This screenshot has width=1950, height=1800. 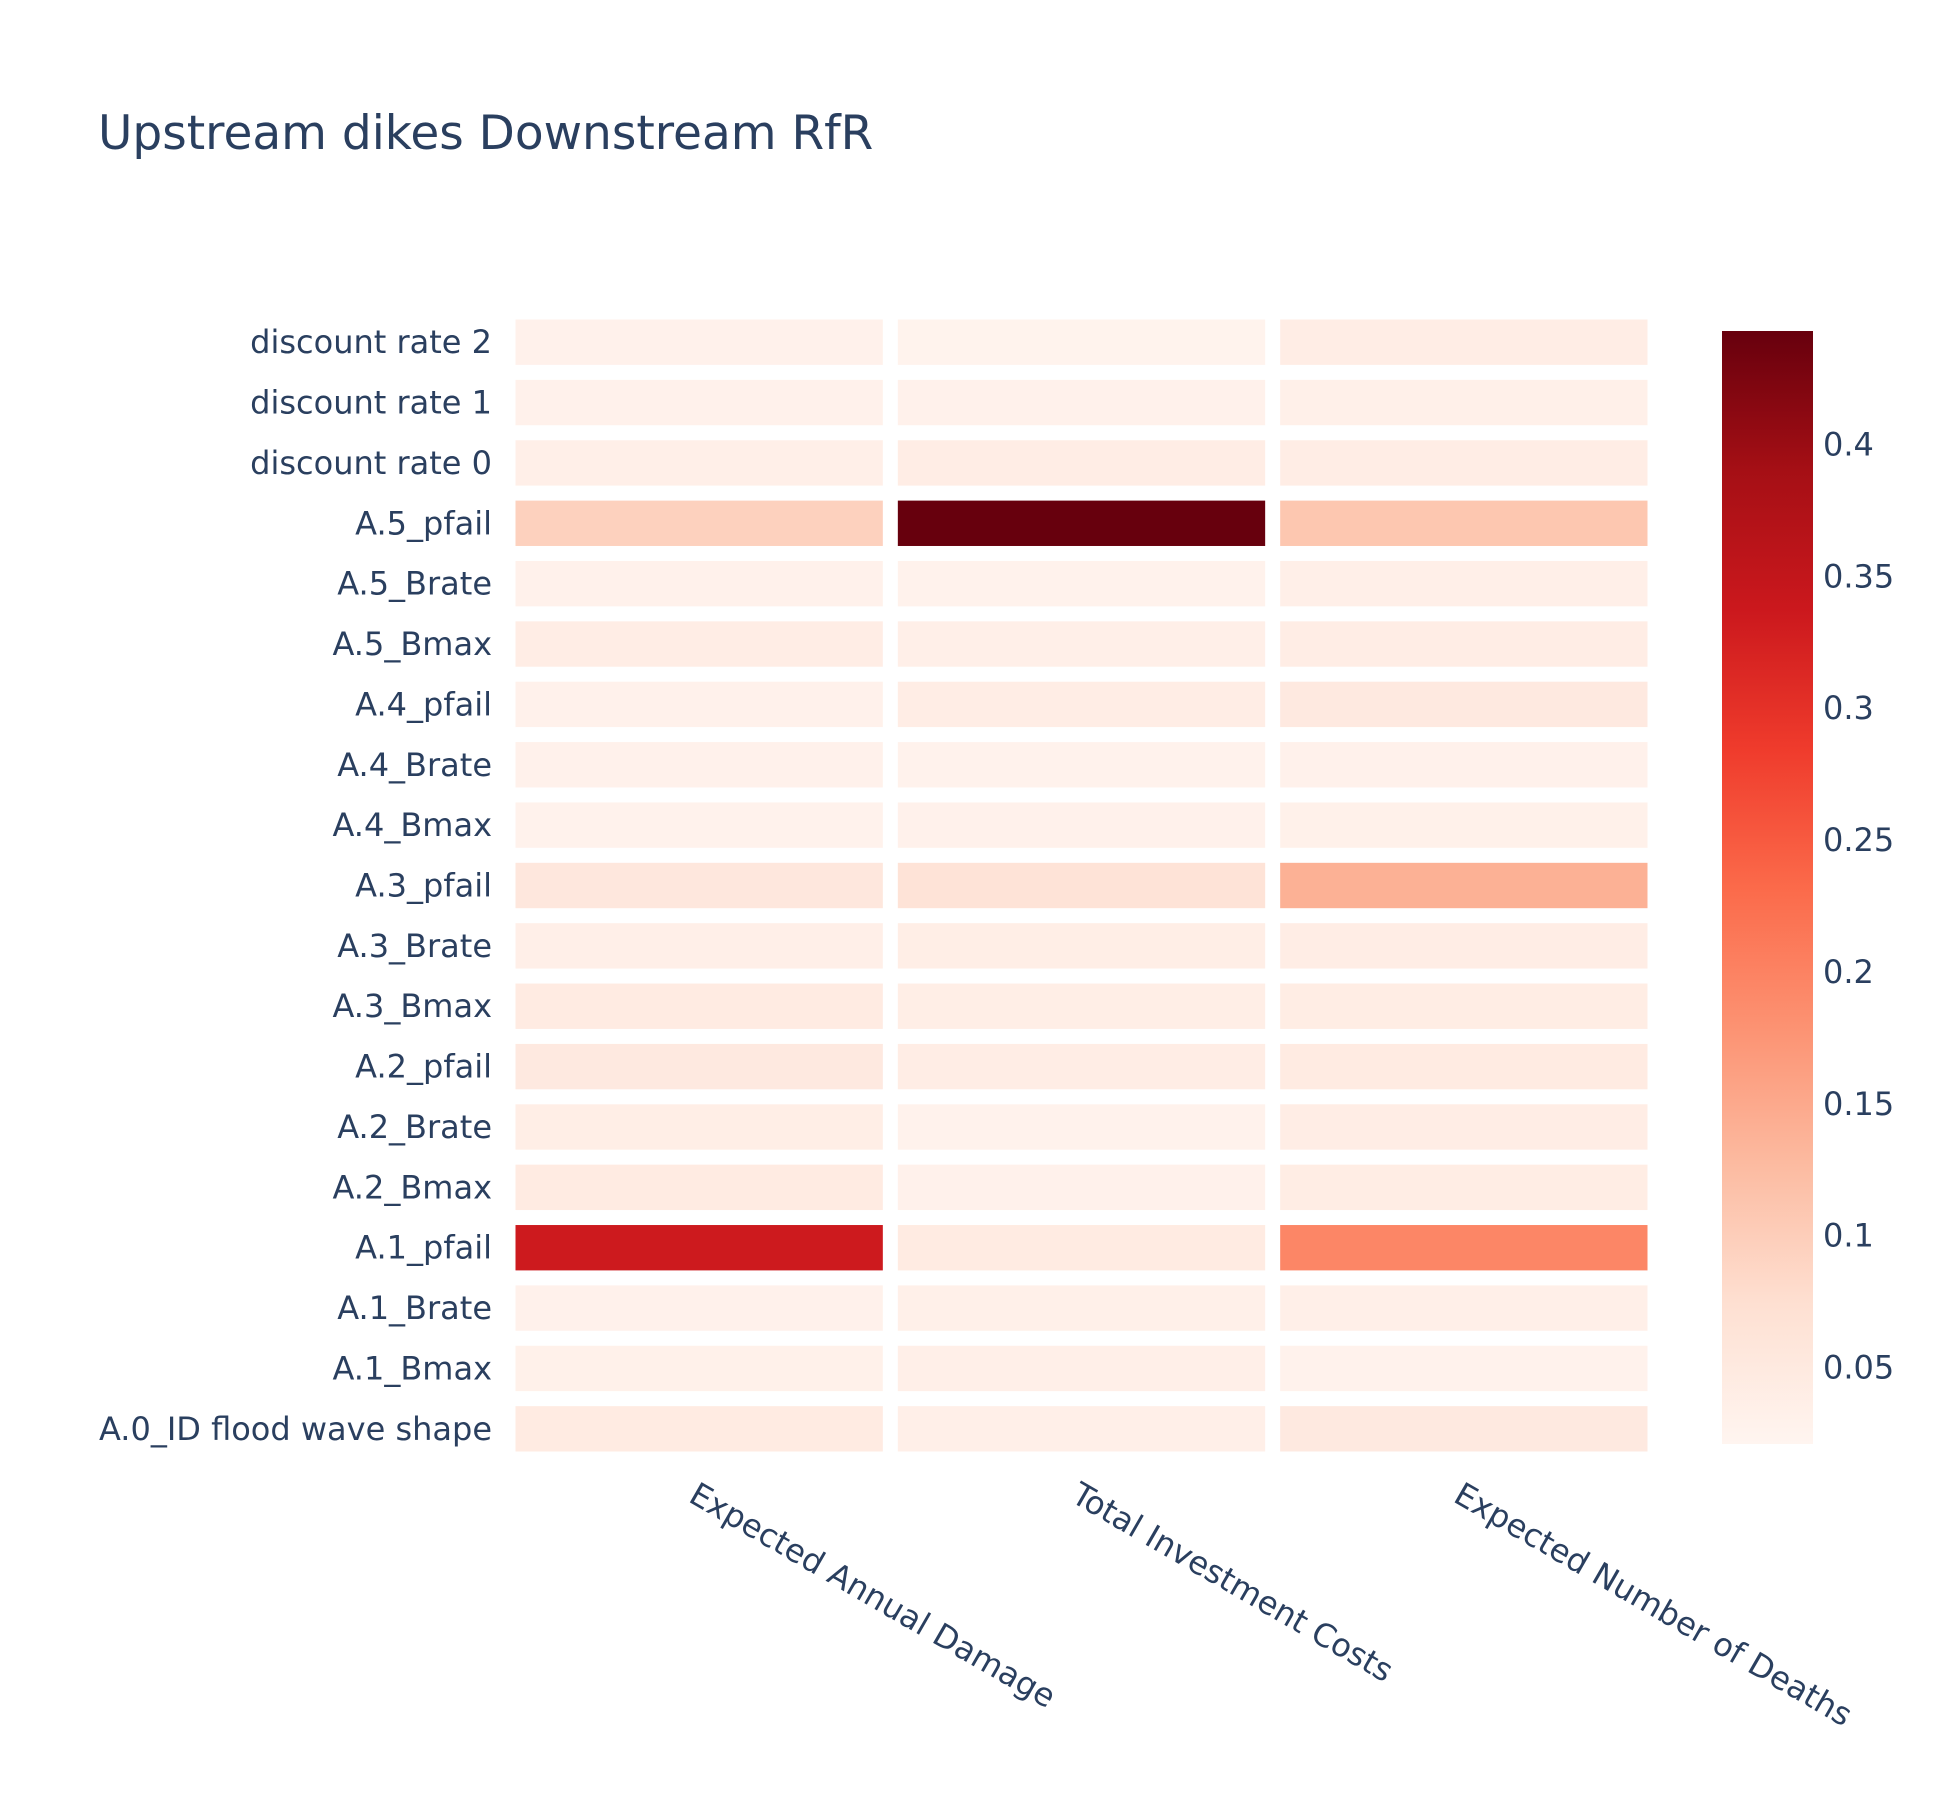 I want to click on y-tick-label-a-5-bmax: A.5_Bmax, so click(x=412, y=644).